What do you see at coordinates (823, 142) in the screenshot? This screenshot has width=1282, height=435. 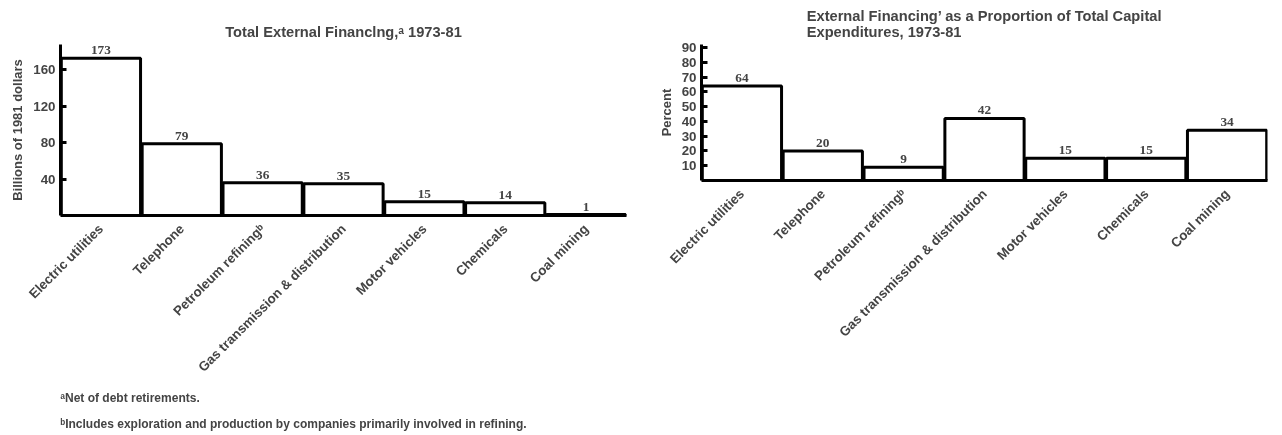 I see `data-label: 20` at bounding box center [823, 142].